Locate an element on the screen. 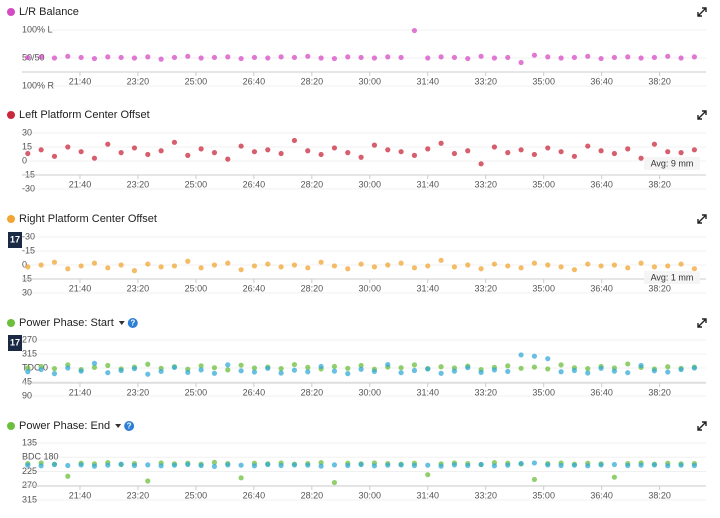  y-tick-label: 315 is located at coordinates (29, 499).